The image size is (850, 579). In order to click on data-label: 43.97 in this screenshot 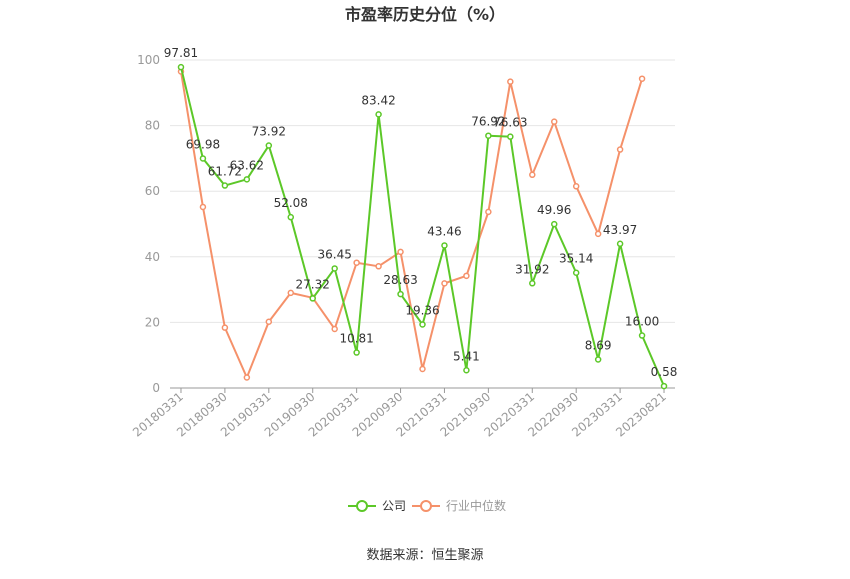, I will do `click(620, 230)`.